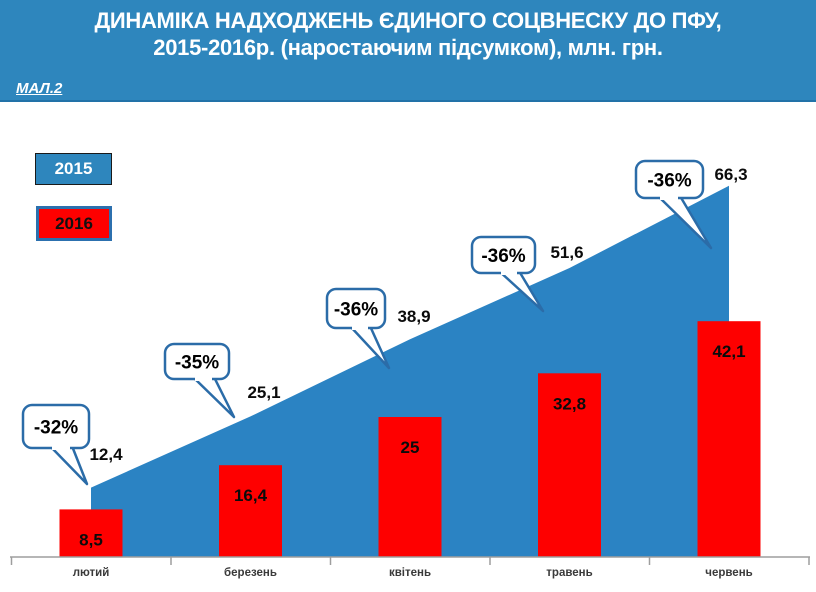  What do you see at coordinates (251, 495) in the screenshot?
I see `bar-value-label: 16,4` at bounding box center [251, 495].